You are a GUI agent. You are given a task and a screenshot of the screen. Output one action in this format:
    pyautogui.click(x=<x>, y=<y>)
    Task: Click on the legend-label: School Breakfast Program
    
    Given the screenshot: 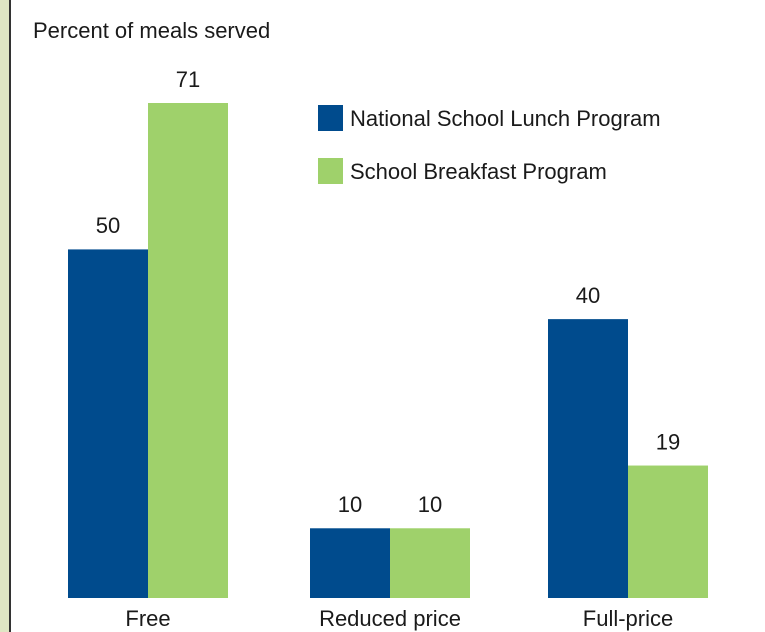 What is the action you would take?
    pyautogui.click(x=478, y=171)
    